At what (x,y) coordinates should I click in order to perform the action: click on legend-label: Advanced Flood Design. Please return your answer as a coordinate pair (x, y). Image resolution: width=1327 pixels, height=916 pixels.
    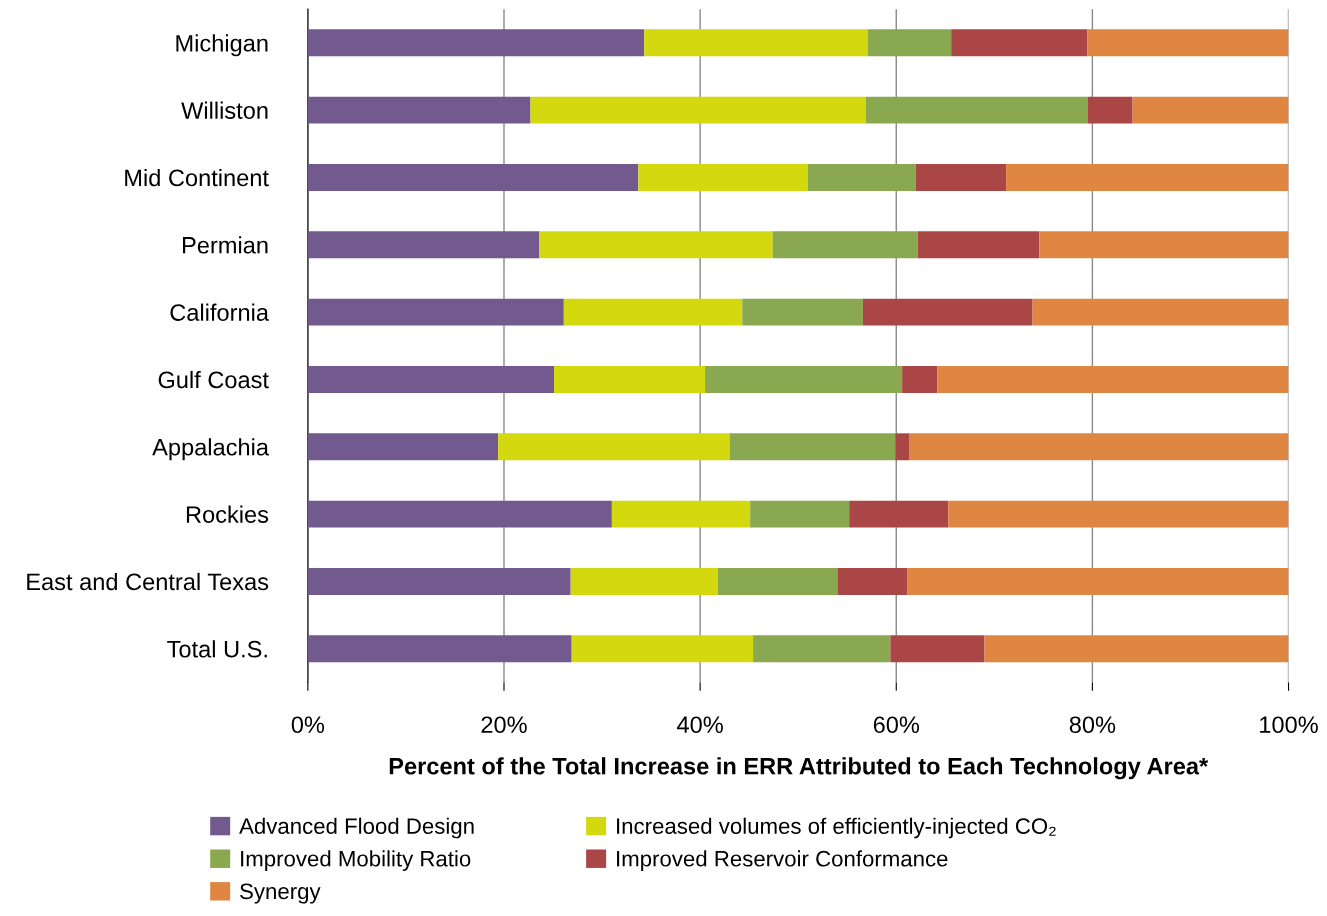
    Looking at the image, I should click on (356, 828).